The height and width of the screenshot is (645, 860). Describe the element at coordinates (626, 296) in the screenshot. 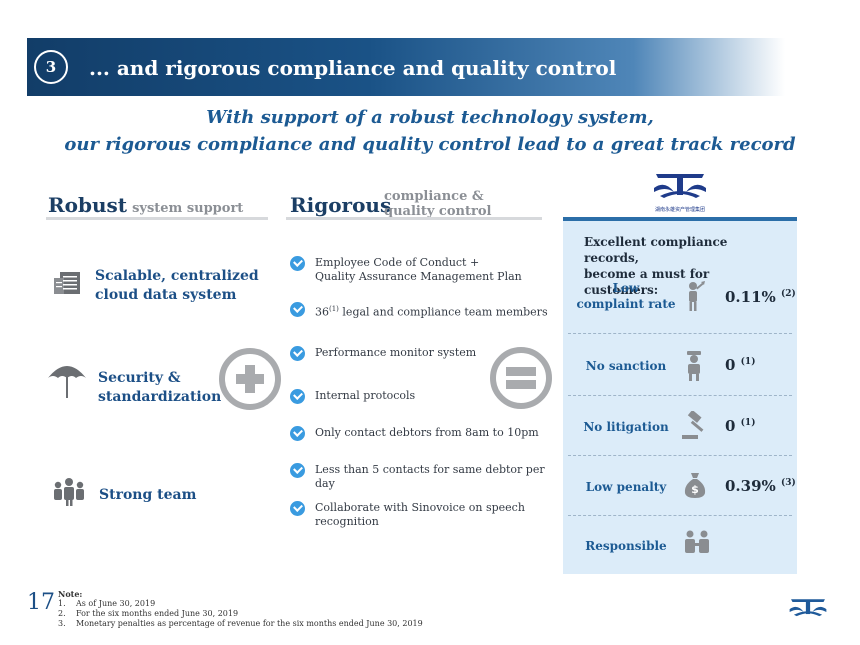

I see `record-label: Low complaint rate` at that location.